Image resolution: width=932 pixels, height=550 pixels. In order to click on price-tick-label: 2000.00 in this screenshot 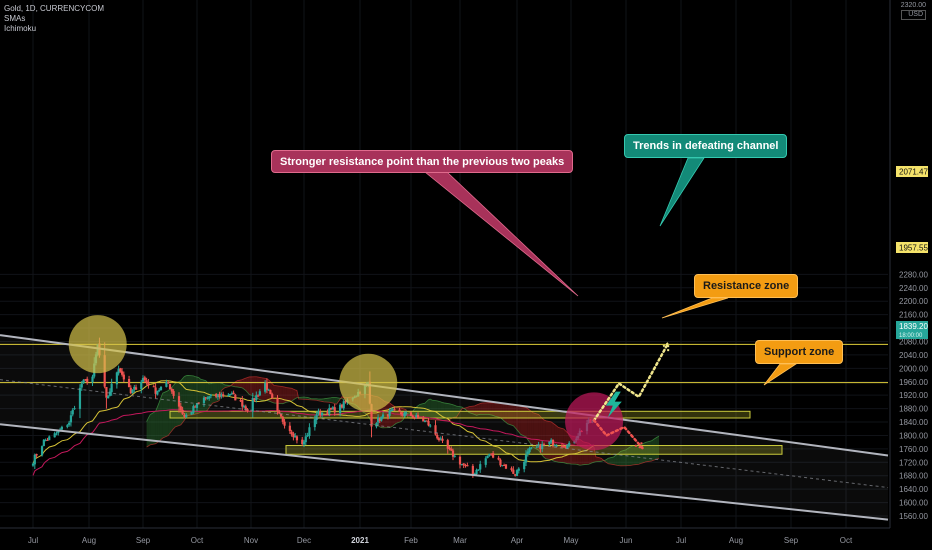, I will do `click(913, 368)`.